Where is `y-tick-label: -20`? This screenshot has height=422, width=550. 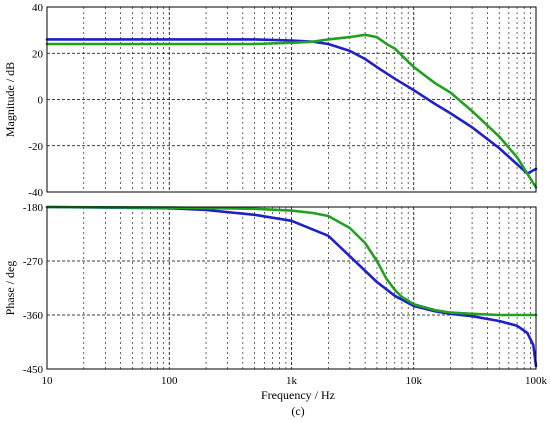
y-tick-label: -20 is located at coordinates (35, 147).